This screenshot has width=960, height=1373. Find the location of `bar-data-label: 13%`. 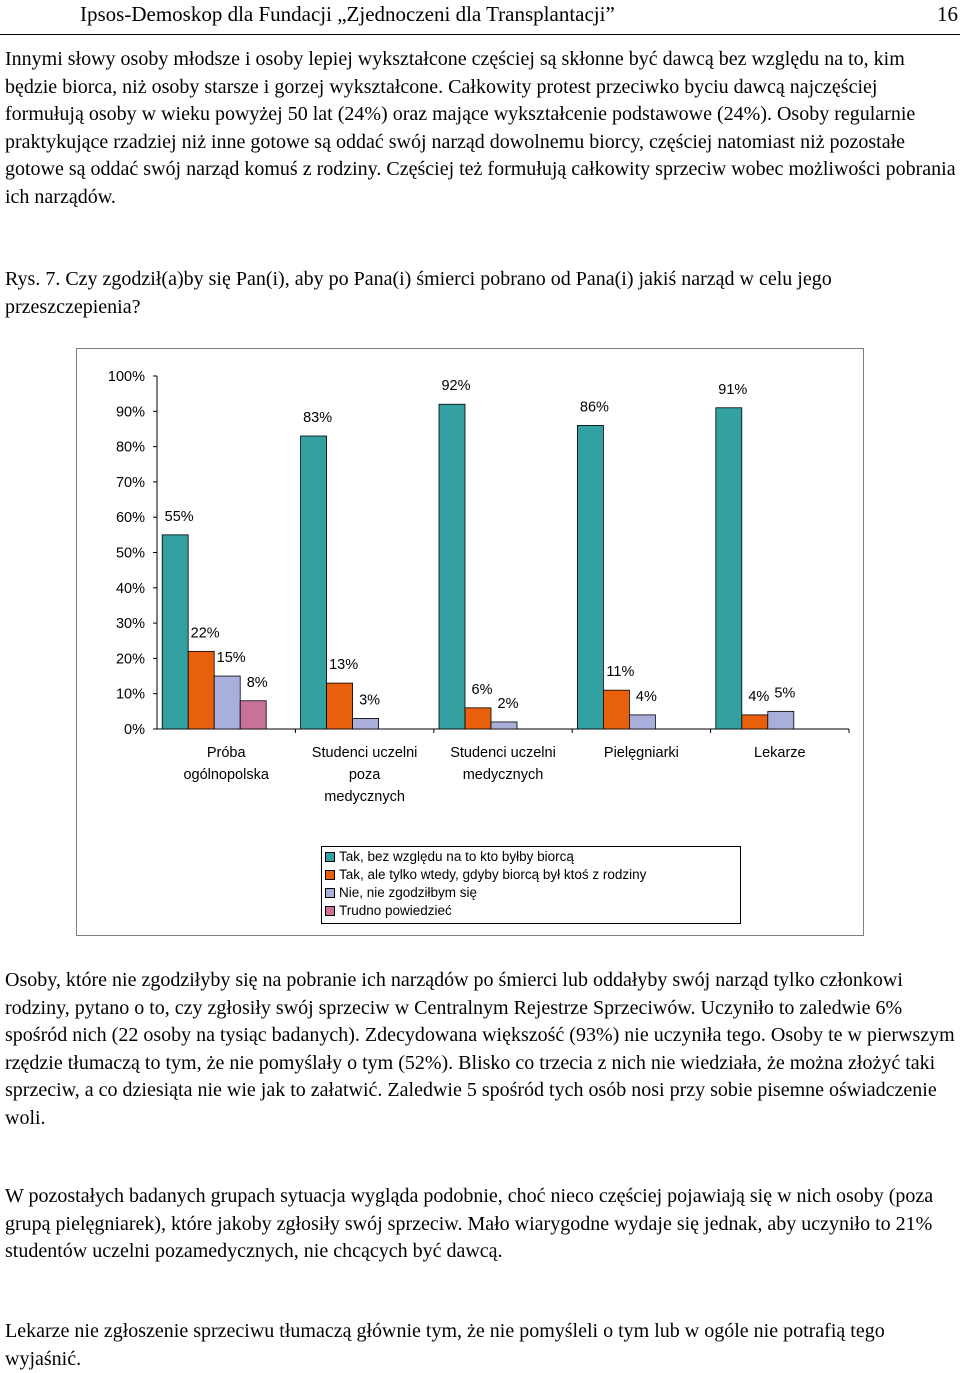

bar-data-label: 13% is located at coordinates (343, 665).